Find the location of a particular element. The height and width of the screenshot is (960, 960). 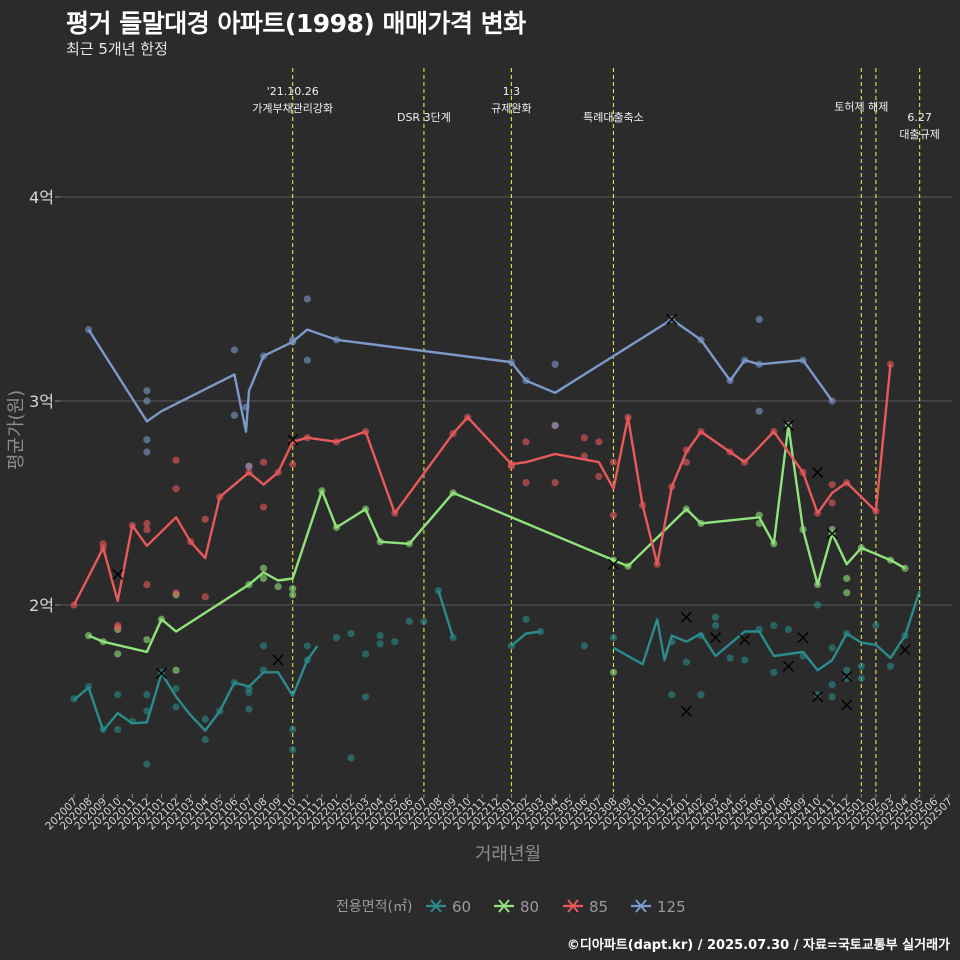

event-label: 1.3 is located at coordinates (512, 91).